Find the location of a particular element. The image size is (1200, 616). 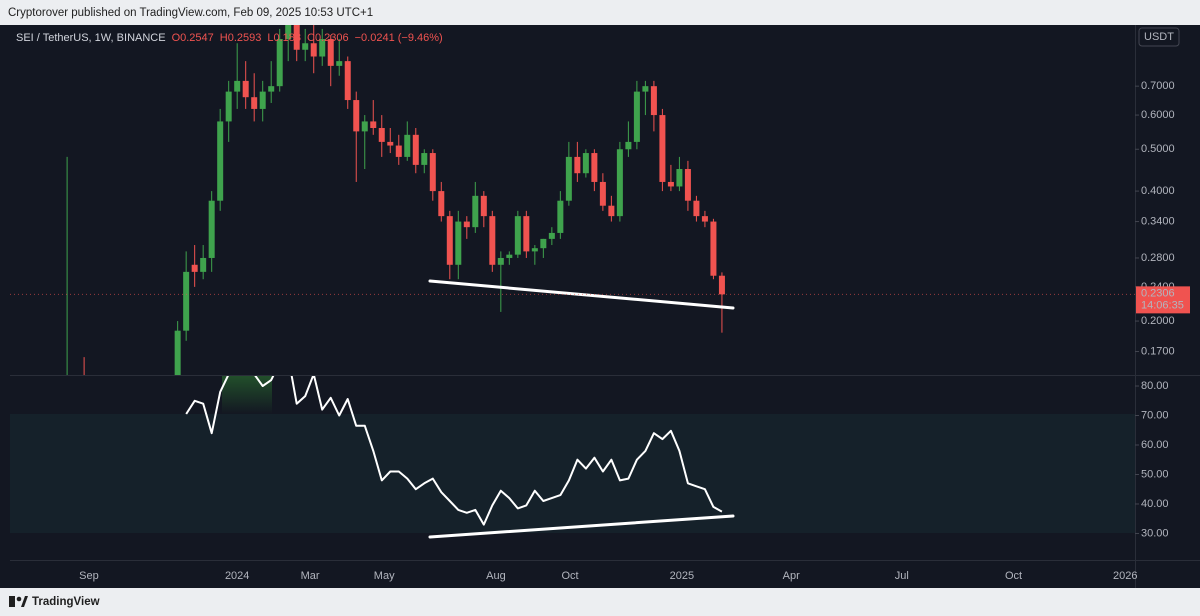

y-tick-label: 70.00 is located at coordinates (1155, 415).